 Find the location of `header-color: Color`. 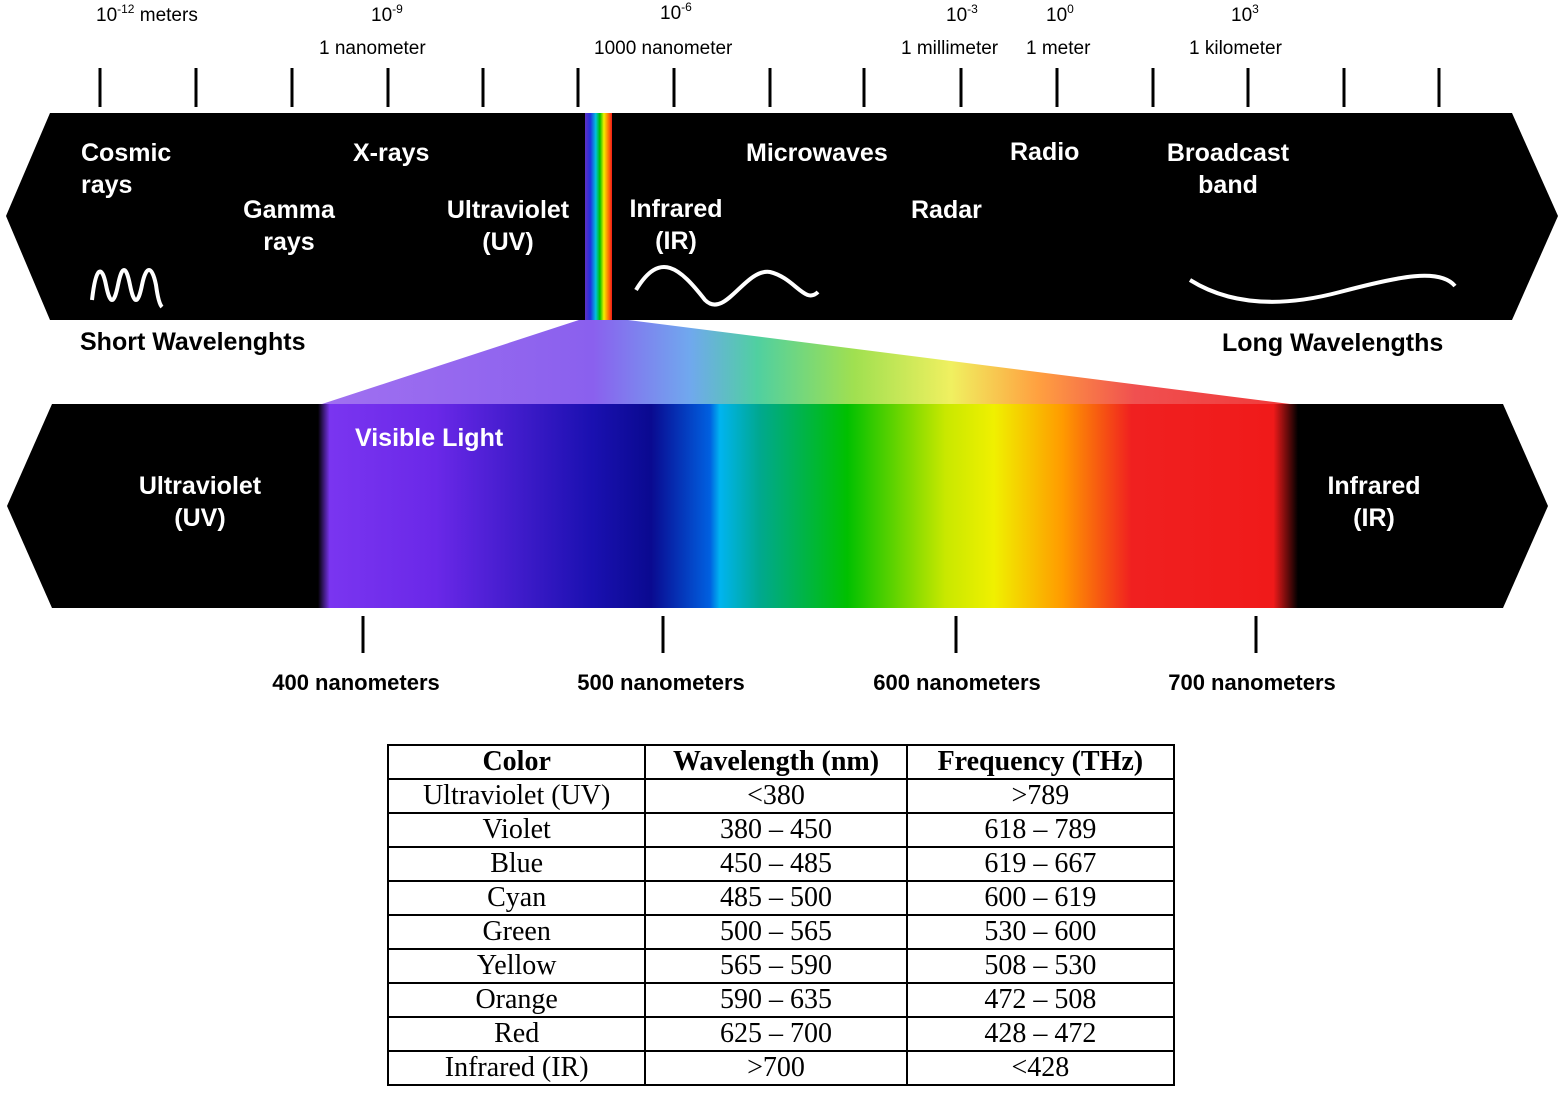

header-color: Color is located at coordinates (516, 762).